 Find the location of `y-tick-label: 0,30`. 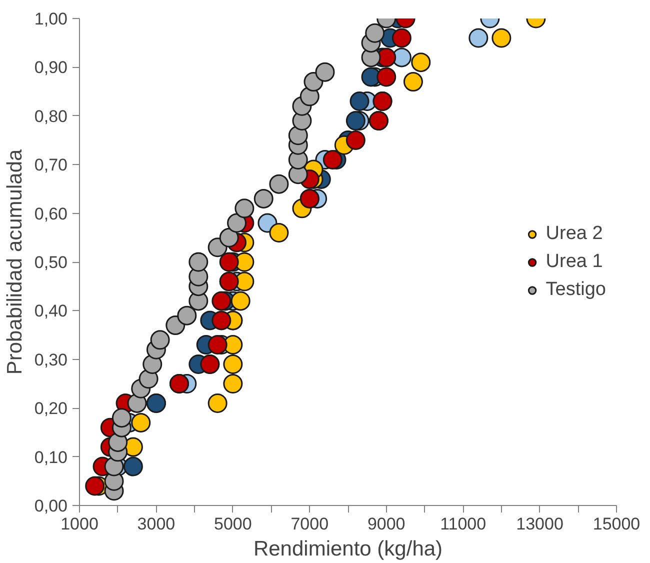

y-tick-label: 0,30 is located at coordinates (51, 360).